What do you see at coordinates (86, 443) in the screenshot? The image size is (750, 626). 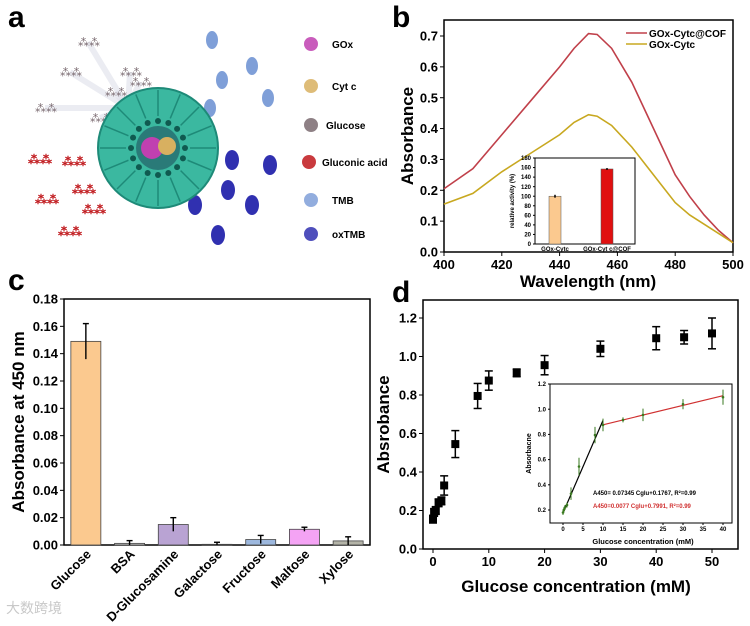 I see `bar-glucose` at bounding box center [86, 443].